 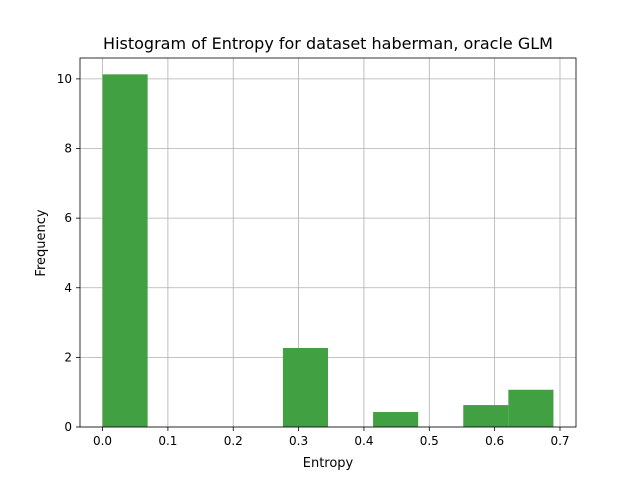 What do you see at coordinates (102, 441) in the screenshot?
I see `x-tick-label: 0.0` at bounding box center [102, 441].